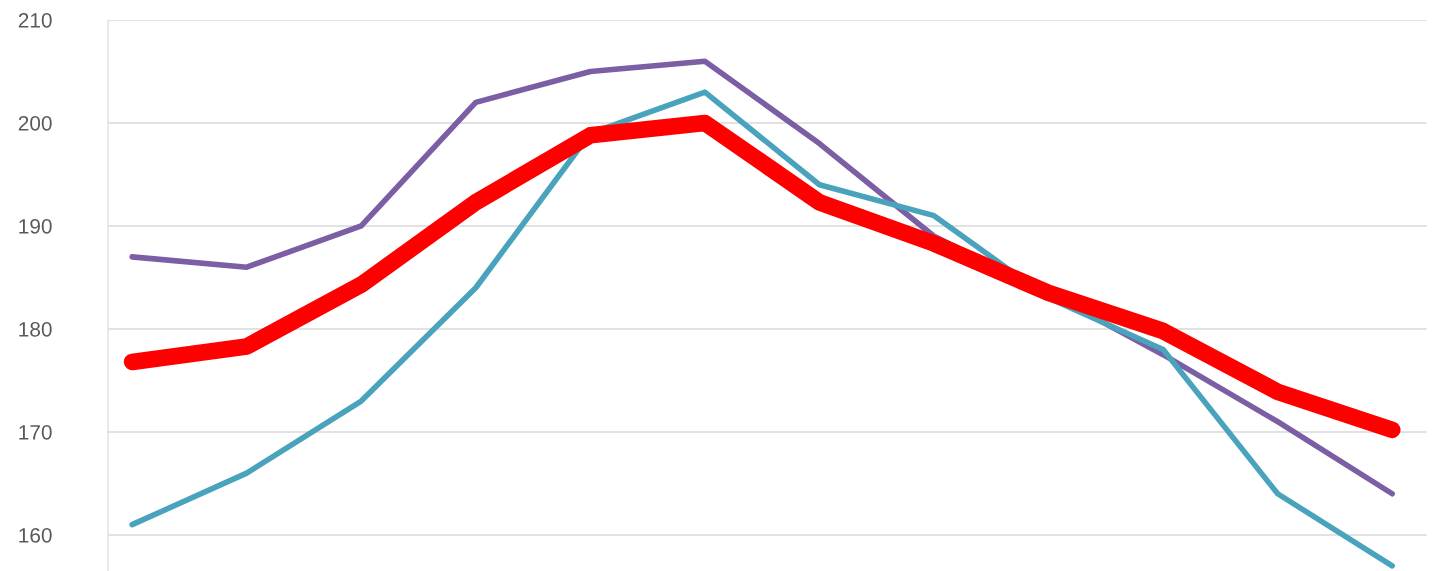 This screenshot has width=1441, height=571. What do you see at coordinates (35, 226) in the screenshot?
I see `y-tick-label: 190` at bounding box center [35, 226].